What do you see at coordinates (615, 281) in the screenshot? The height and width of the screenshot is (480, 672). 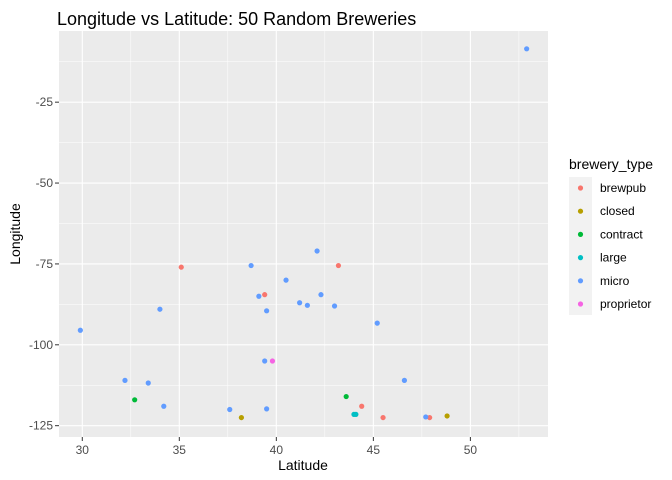 I see `legend-label-micro: micro` at bounding box center [615, 281].